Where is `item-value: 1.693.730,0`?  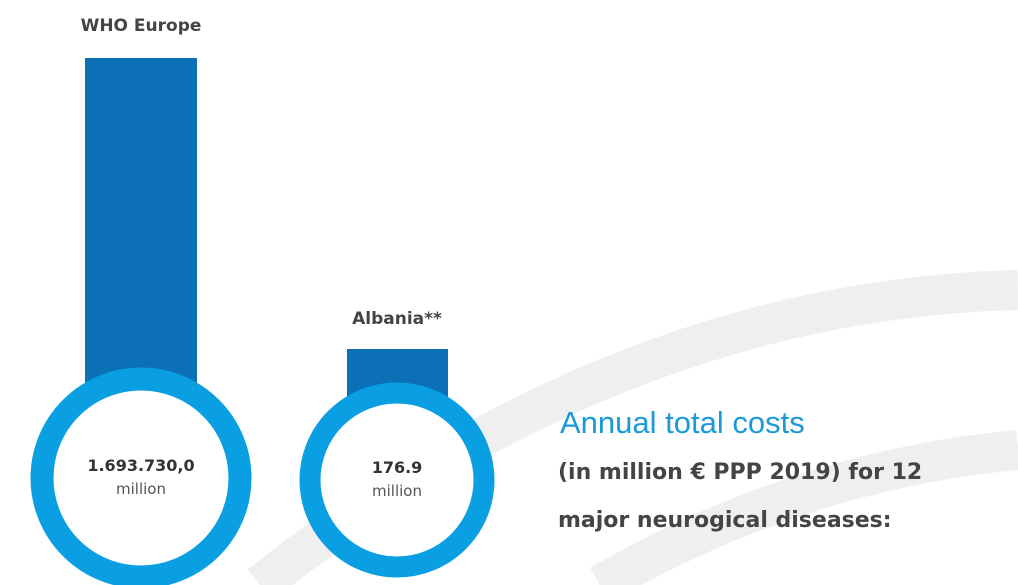
item-value: 1.693.730,0 is located at coordinates (140, 465).